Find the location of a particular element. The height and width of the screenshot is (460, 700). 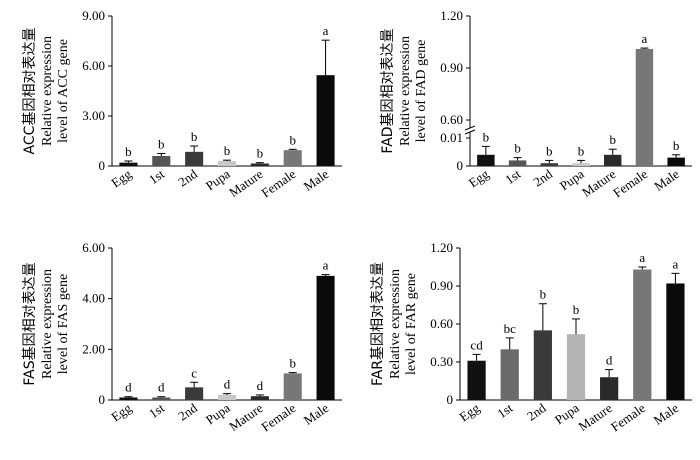

y-tick-label: 0.90 is located at coordinates (441, 285).